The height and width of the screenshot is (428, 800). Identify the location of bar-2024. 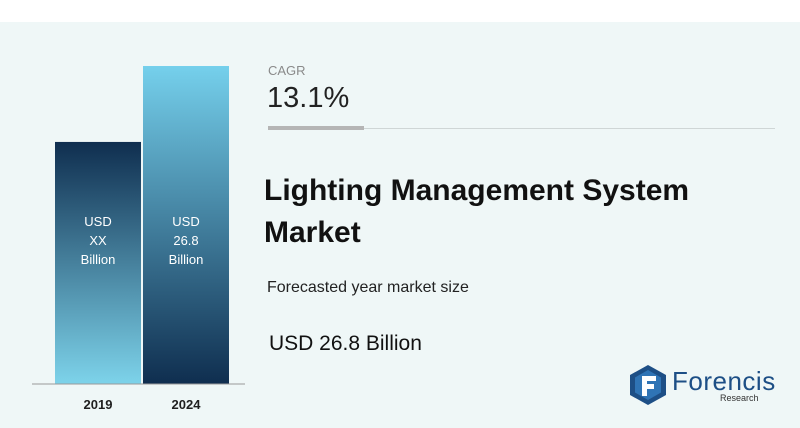
(186, 225).